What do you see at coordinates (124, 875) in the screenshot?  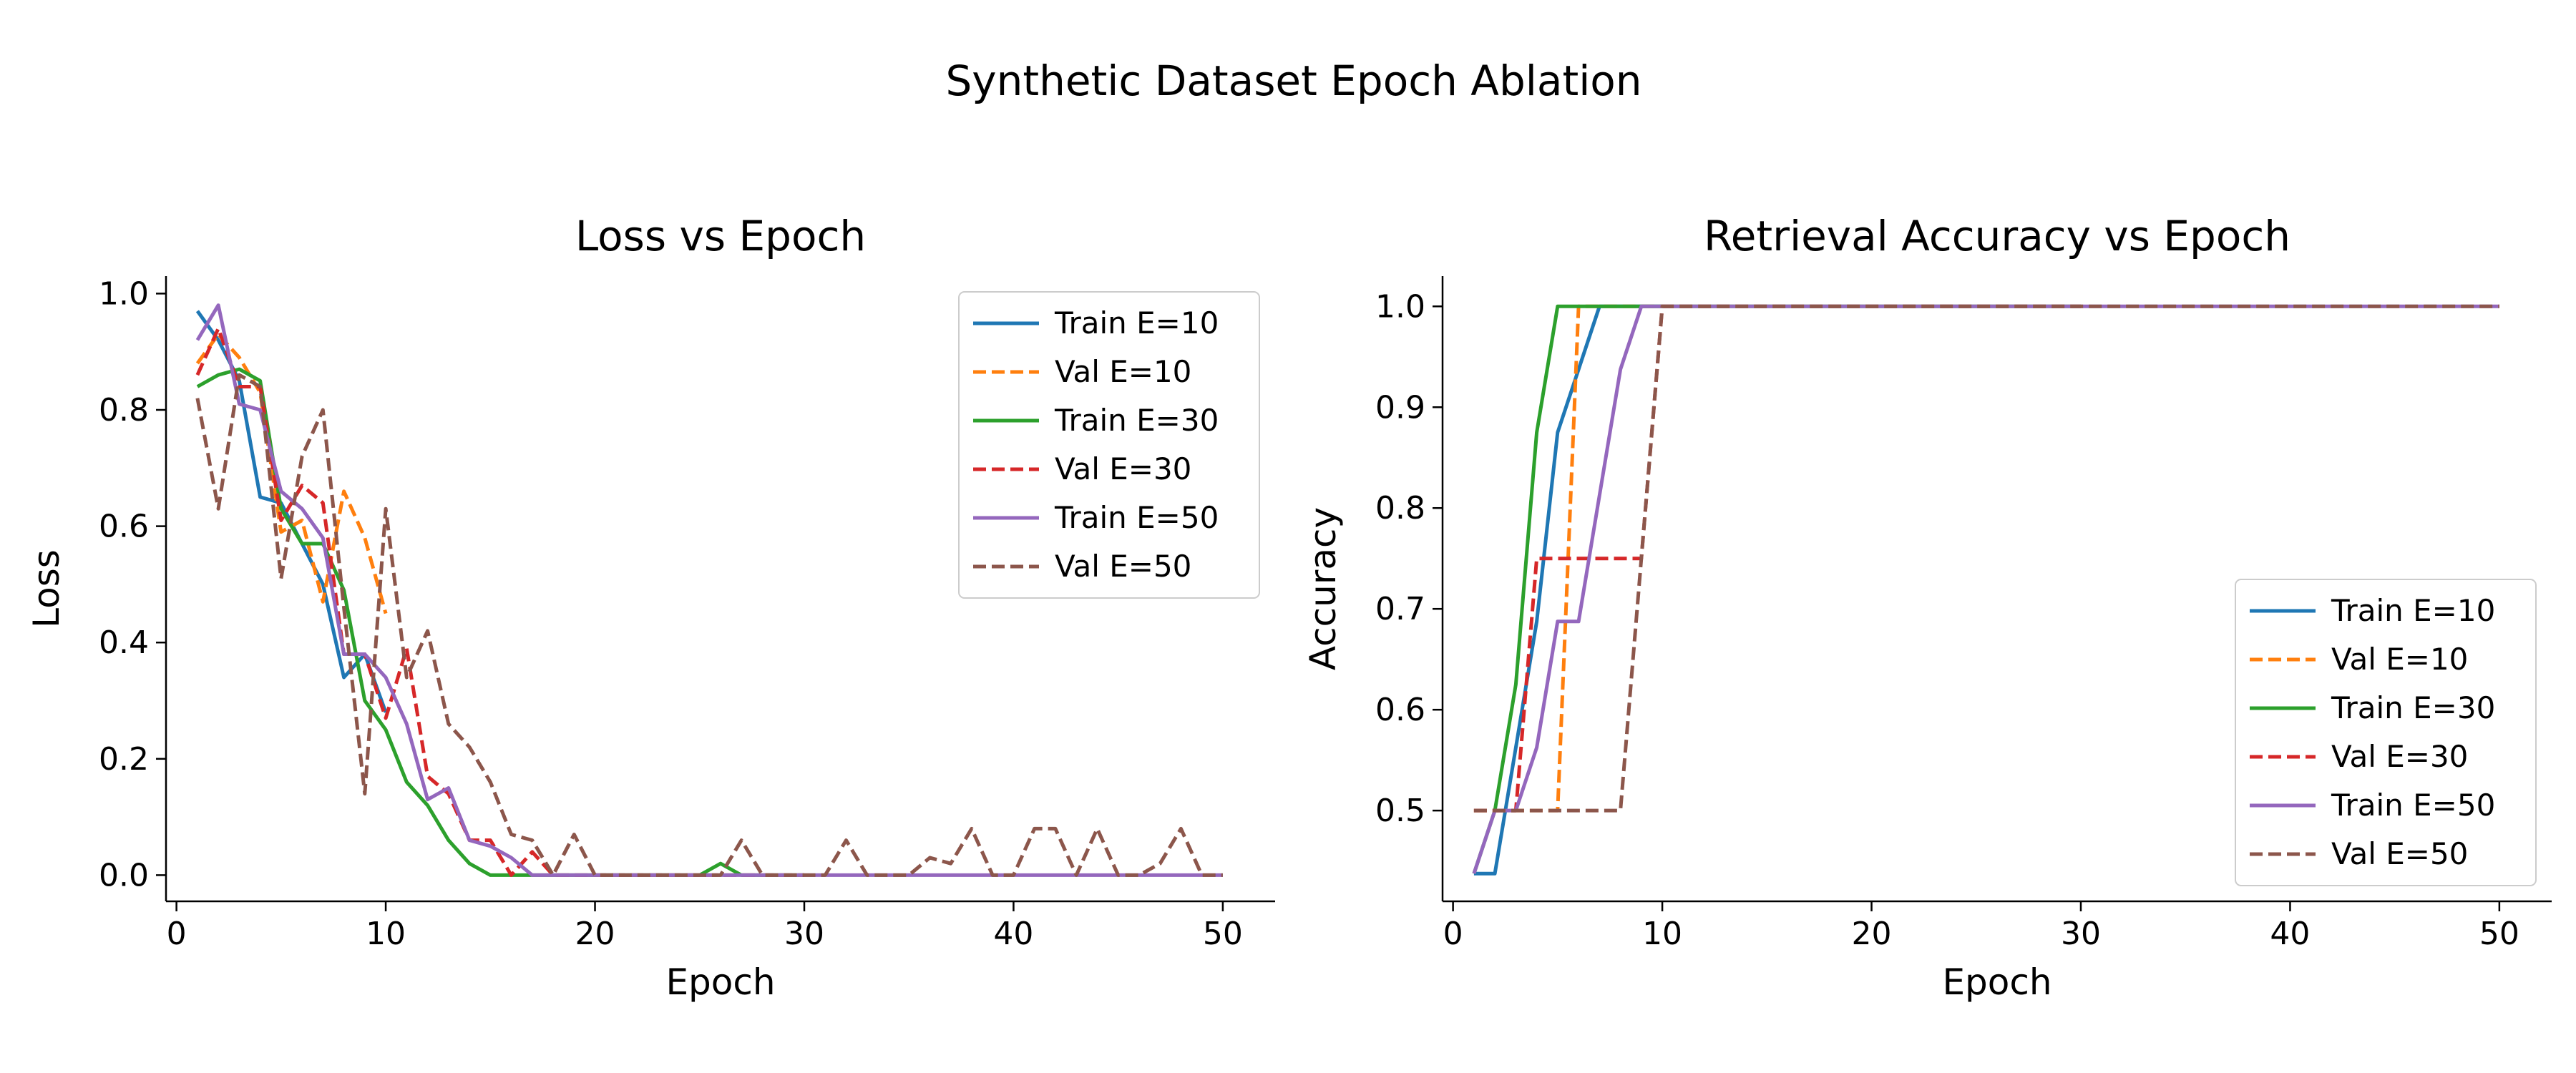 I see `y-tick-label: 0.0` at bounding box center [124, 875].